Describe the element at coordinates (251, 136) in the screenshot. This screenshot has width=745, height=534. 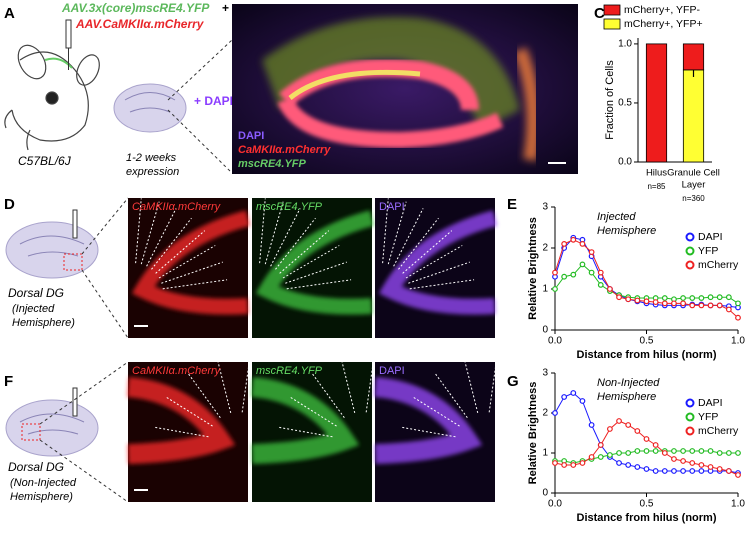
I see `channel-label: DAPI` at that location.